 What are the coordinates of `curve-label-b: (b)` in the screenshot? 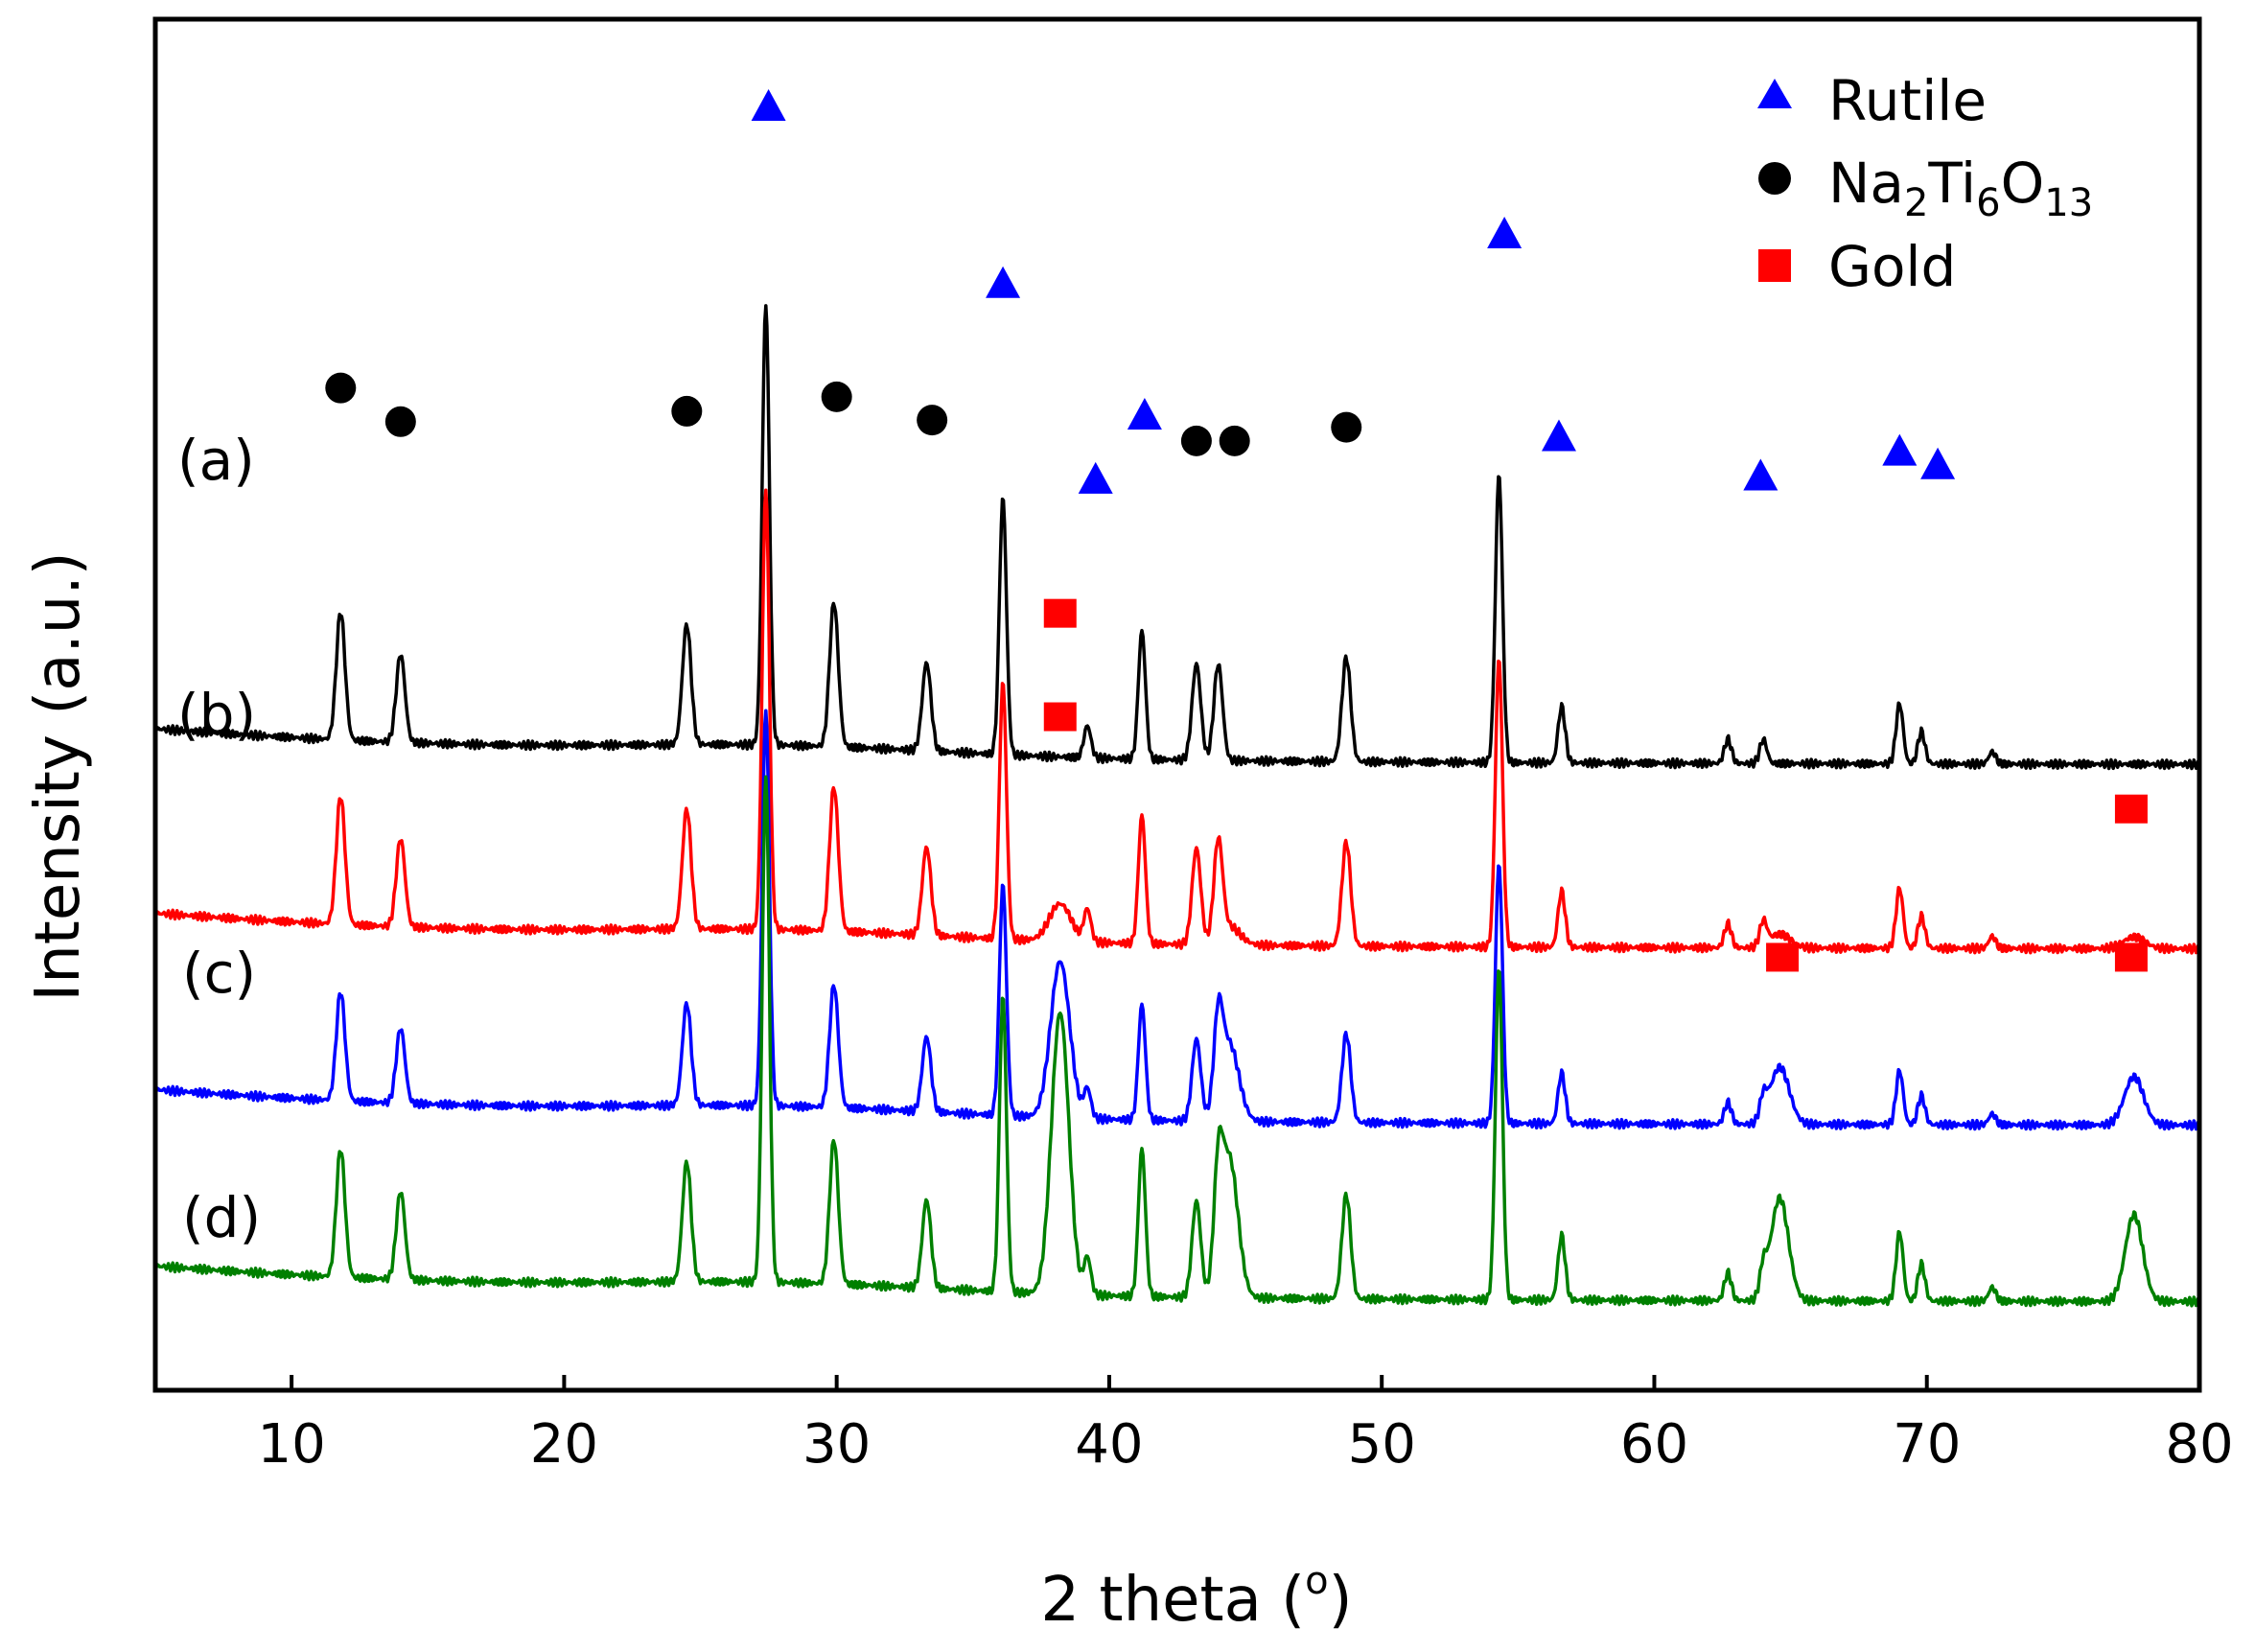 It's located at (216, 714).